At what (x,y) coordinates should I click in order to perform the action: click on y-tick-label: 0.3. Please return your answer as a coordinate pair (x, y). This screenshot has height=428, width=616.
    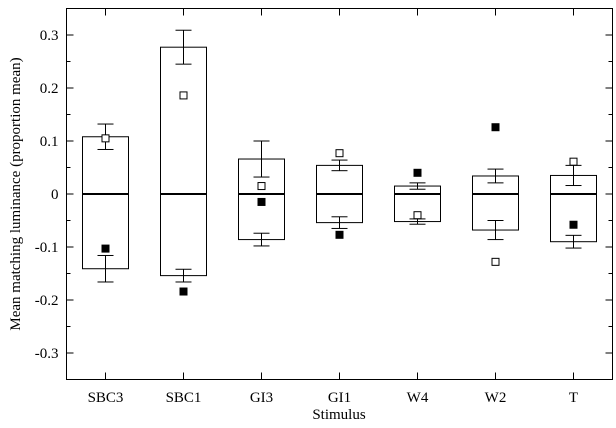
    Looking at the image, I should click on (49, 36).